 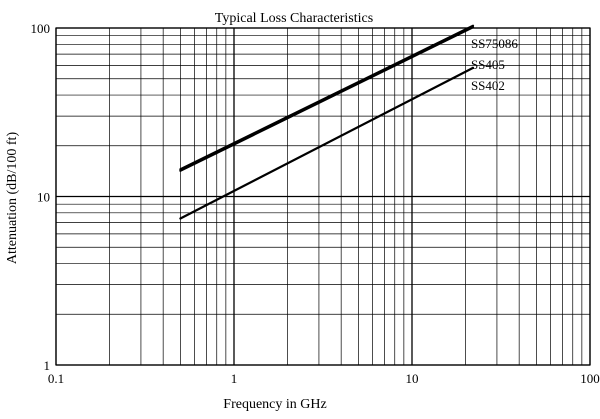 I want to click on series-label: SS405, so click(x=488, y=64).